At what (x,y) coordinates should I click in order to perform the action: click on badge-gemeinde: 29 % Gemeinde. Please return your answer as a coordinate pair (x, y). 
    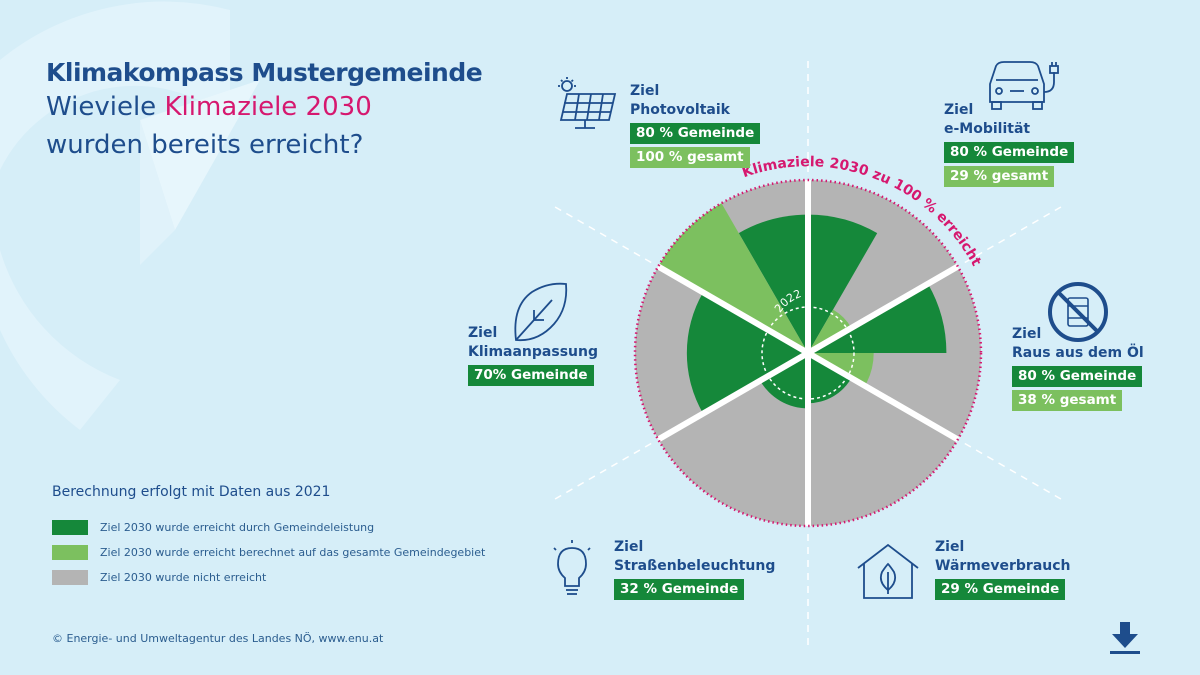
    Looking at the image, I should click on (1000, 589).